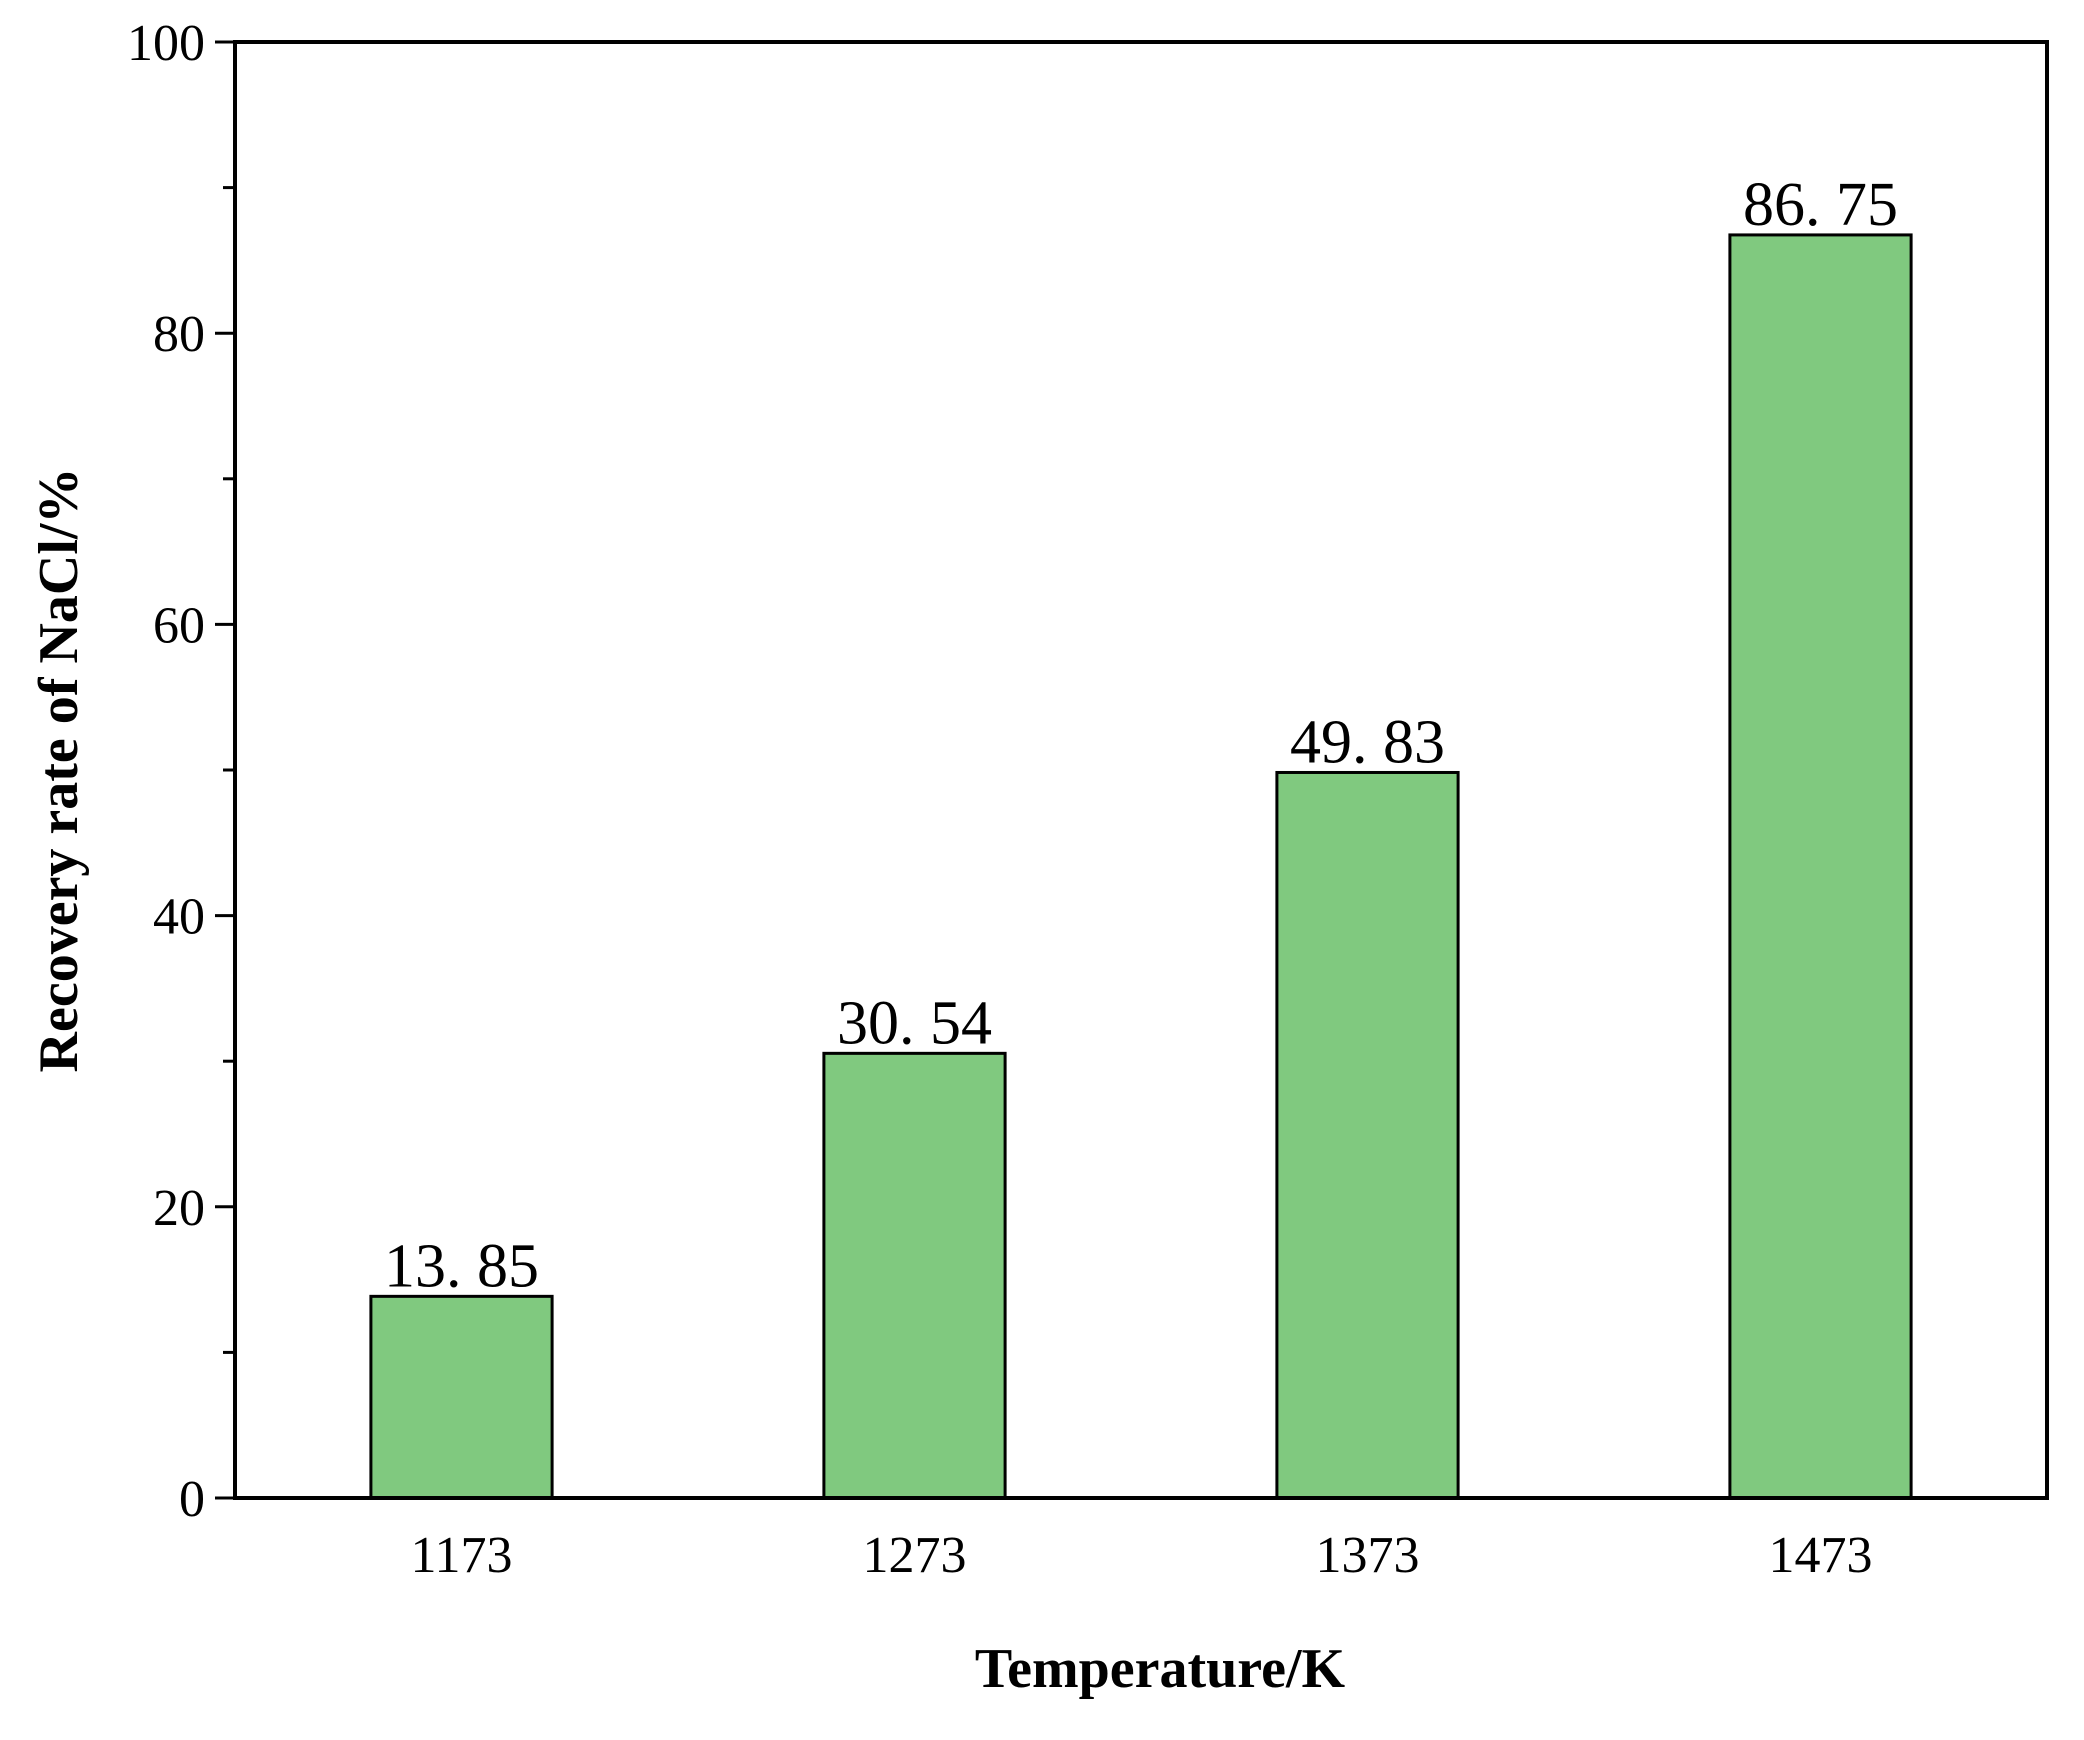 The image size is (2084, 1740). I want to click on y-tick-label-100: 100, so click(166, 43).